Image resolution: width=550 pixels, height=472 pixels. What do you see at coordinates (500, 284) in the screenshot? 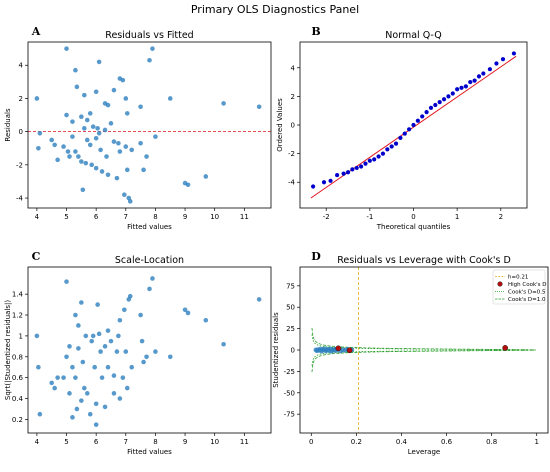
I see `legend-marker` at bounding box center [500, 284].